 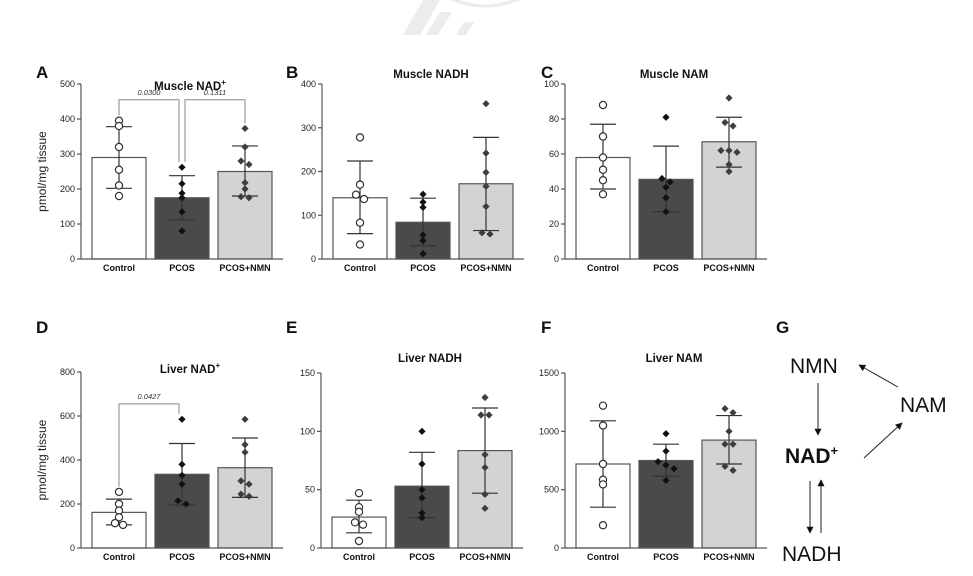 What do you see at coordinates (923, 405) in the screenshot?
I see `node-nam: NAM` at bounding box center [923, 405].